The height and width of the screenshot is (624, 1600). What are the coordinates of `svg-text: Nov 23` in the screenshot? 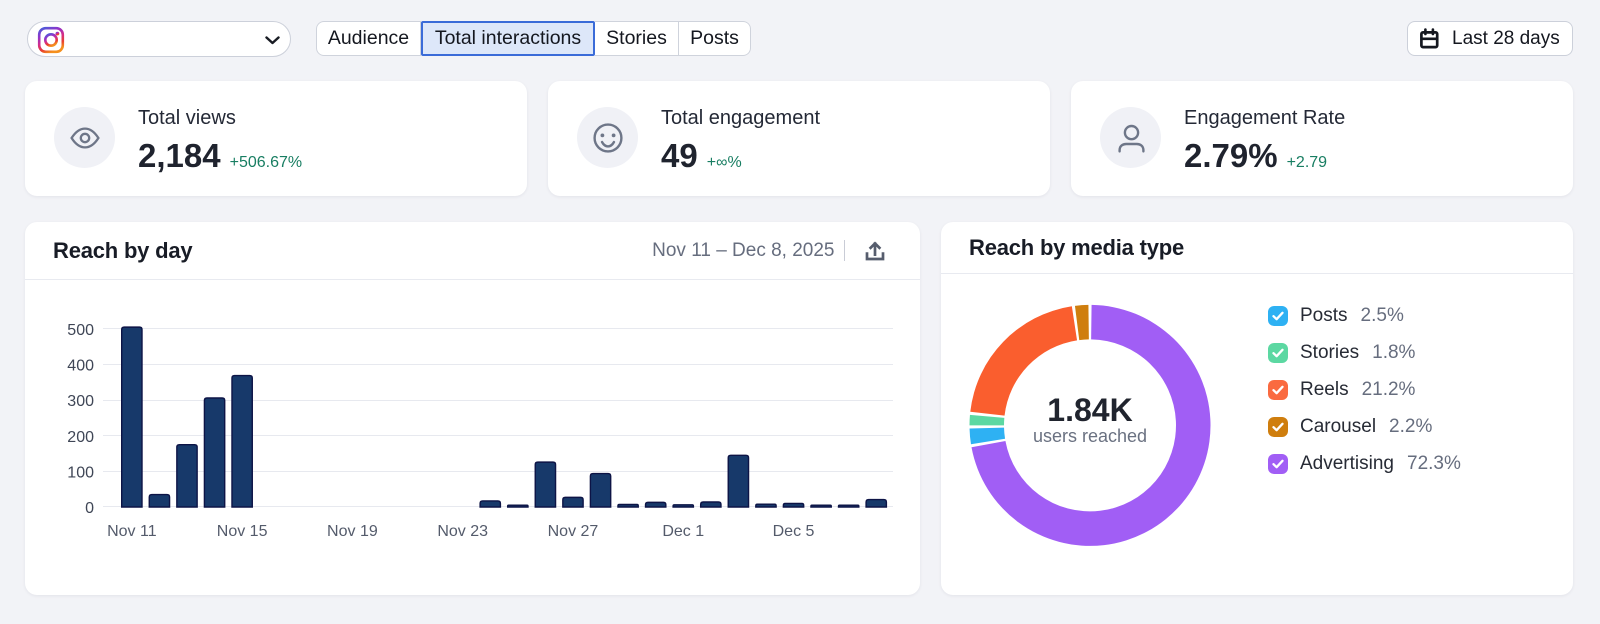 It's located at (462, 531).